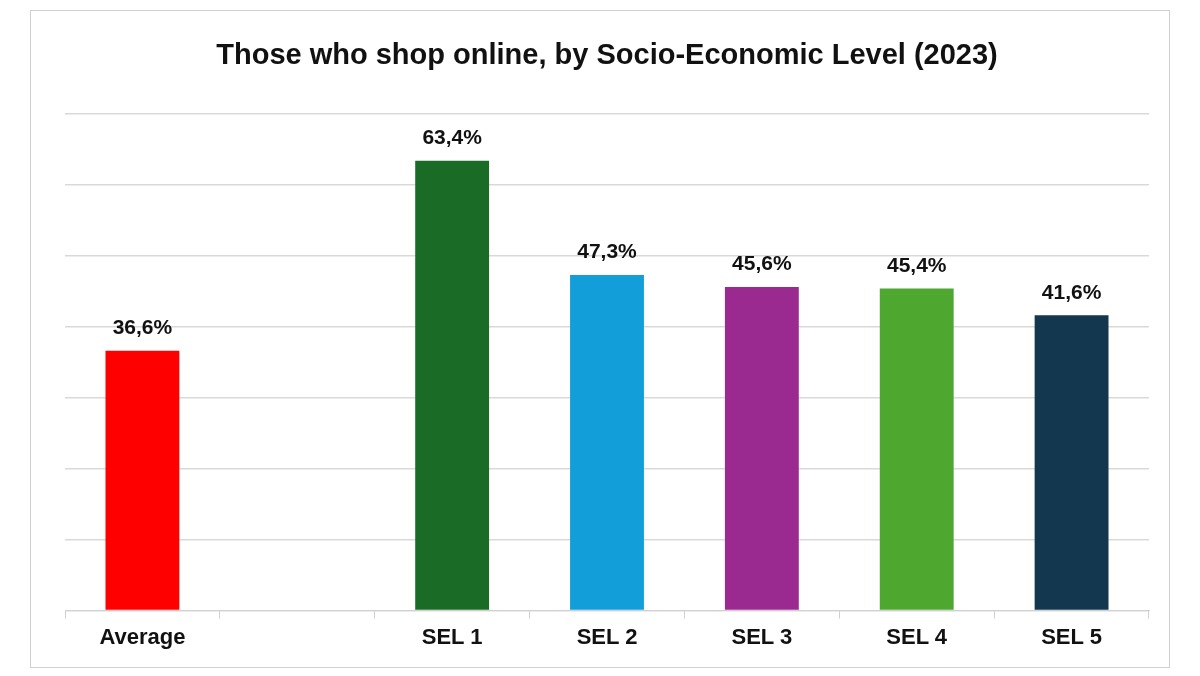 The height and width of the screenshot is (676, 1200). I want to click on data-label: 36,6%, so click(142, 327).